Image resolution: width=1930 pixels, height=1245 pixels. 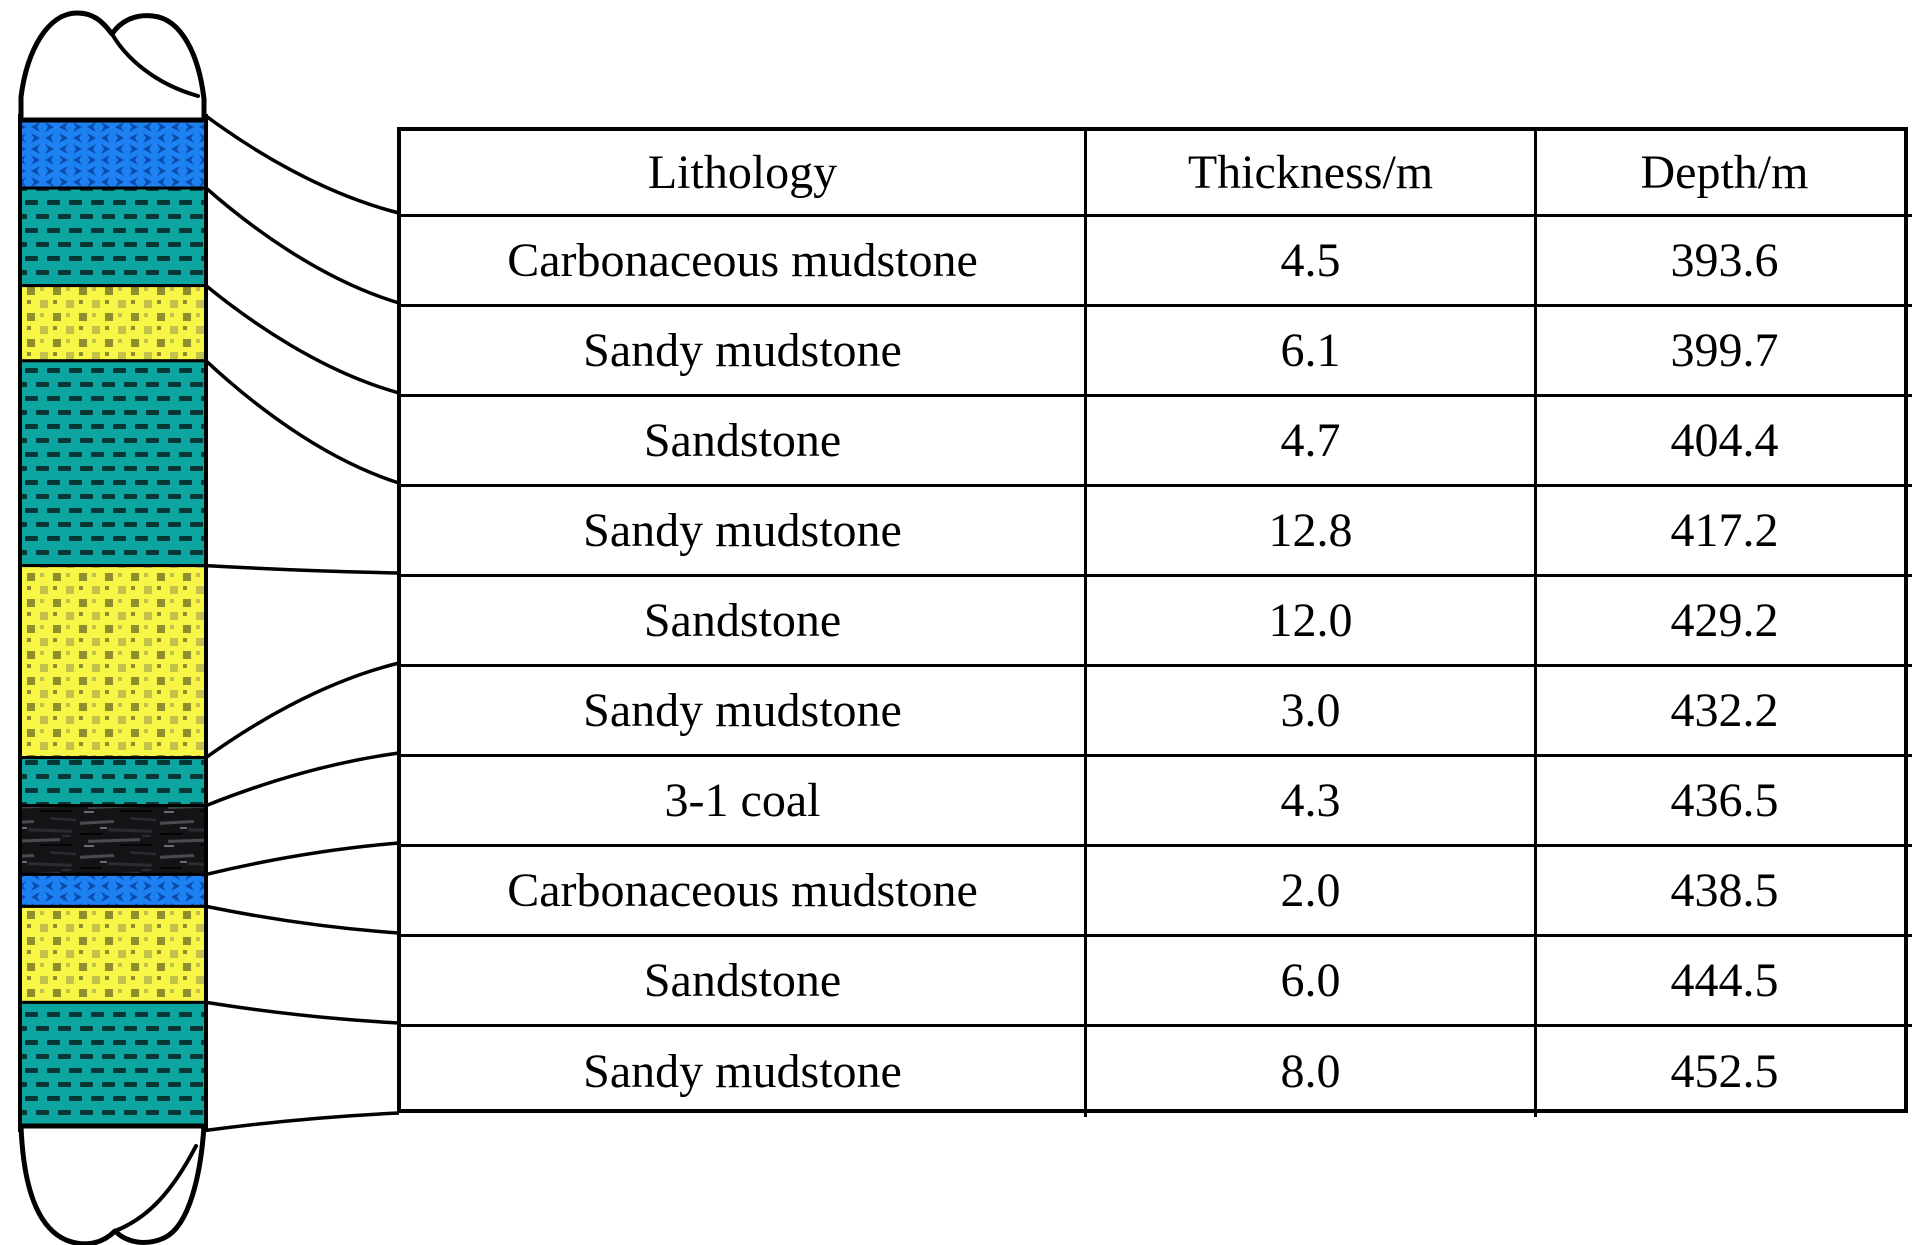 What do you see at coordinates (1724, 892) in the screenshot?
I see `cell-depth: 438.5` at bounding box center [1724, 892].